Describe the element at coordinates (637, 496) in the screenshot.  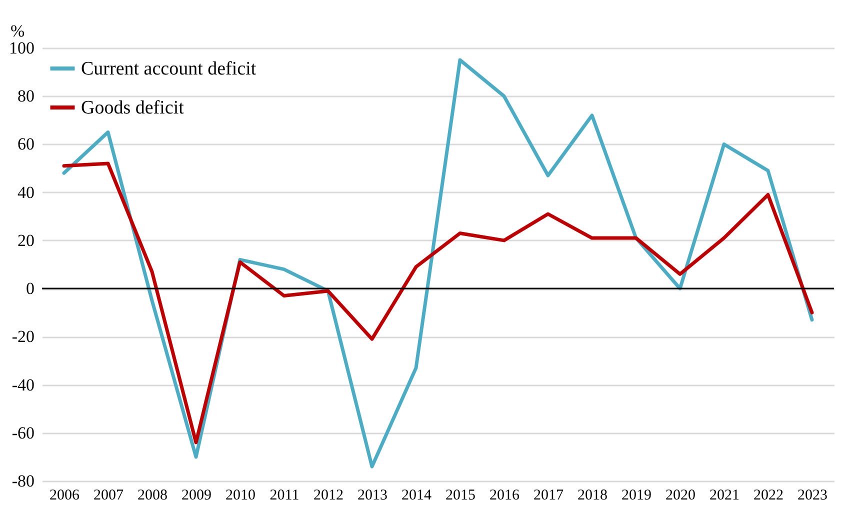
I see `x-tick-label: 2019` at that location.